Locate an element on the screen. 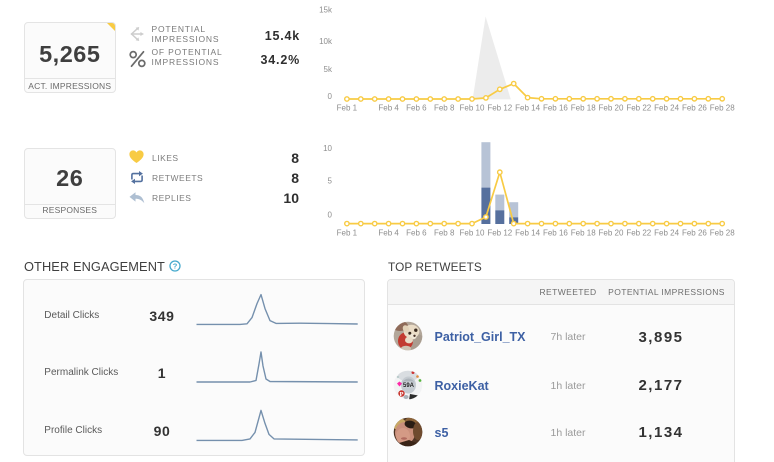  svg-text: 5k is located at coordinates (328, 69).